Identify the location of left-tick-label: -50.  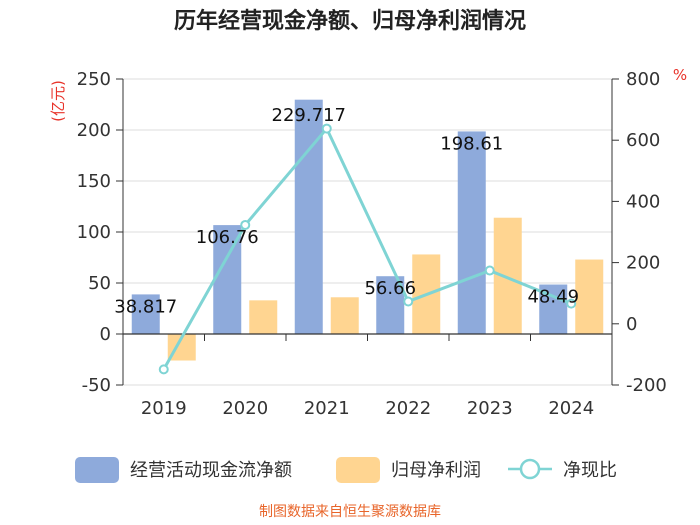
(96, 385).